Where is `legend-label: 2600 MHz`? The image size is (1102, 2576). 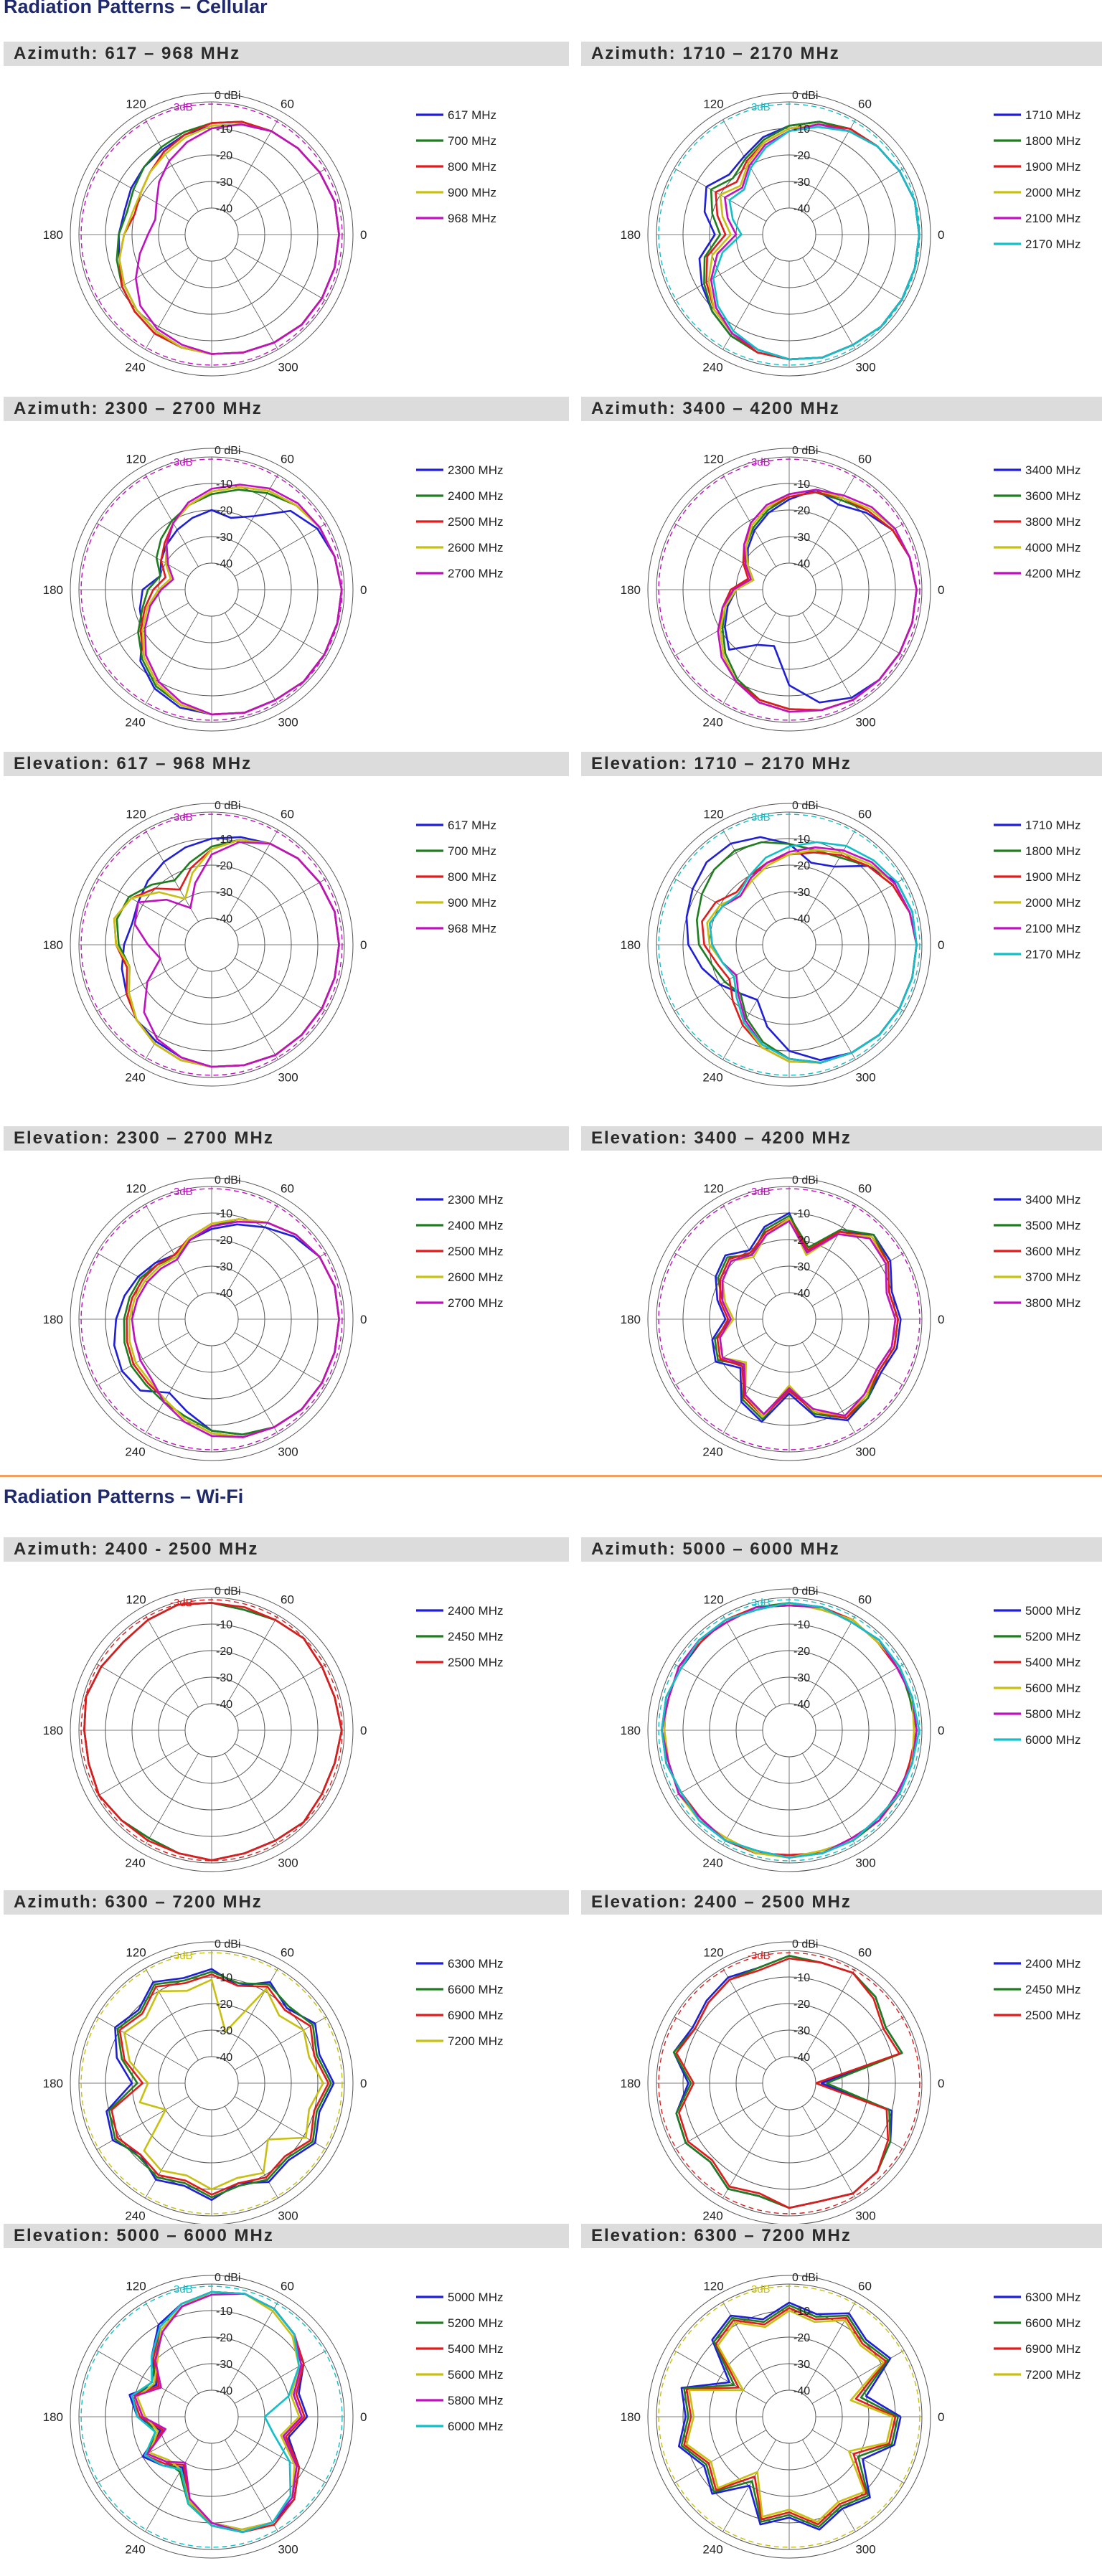
legend-label: 2600 MHz is located at coordinates (475, 548).